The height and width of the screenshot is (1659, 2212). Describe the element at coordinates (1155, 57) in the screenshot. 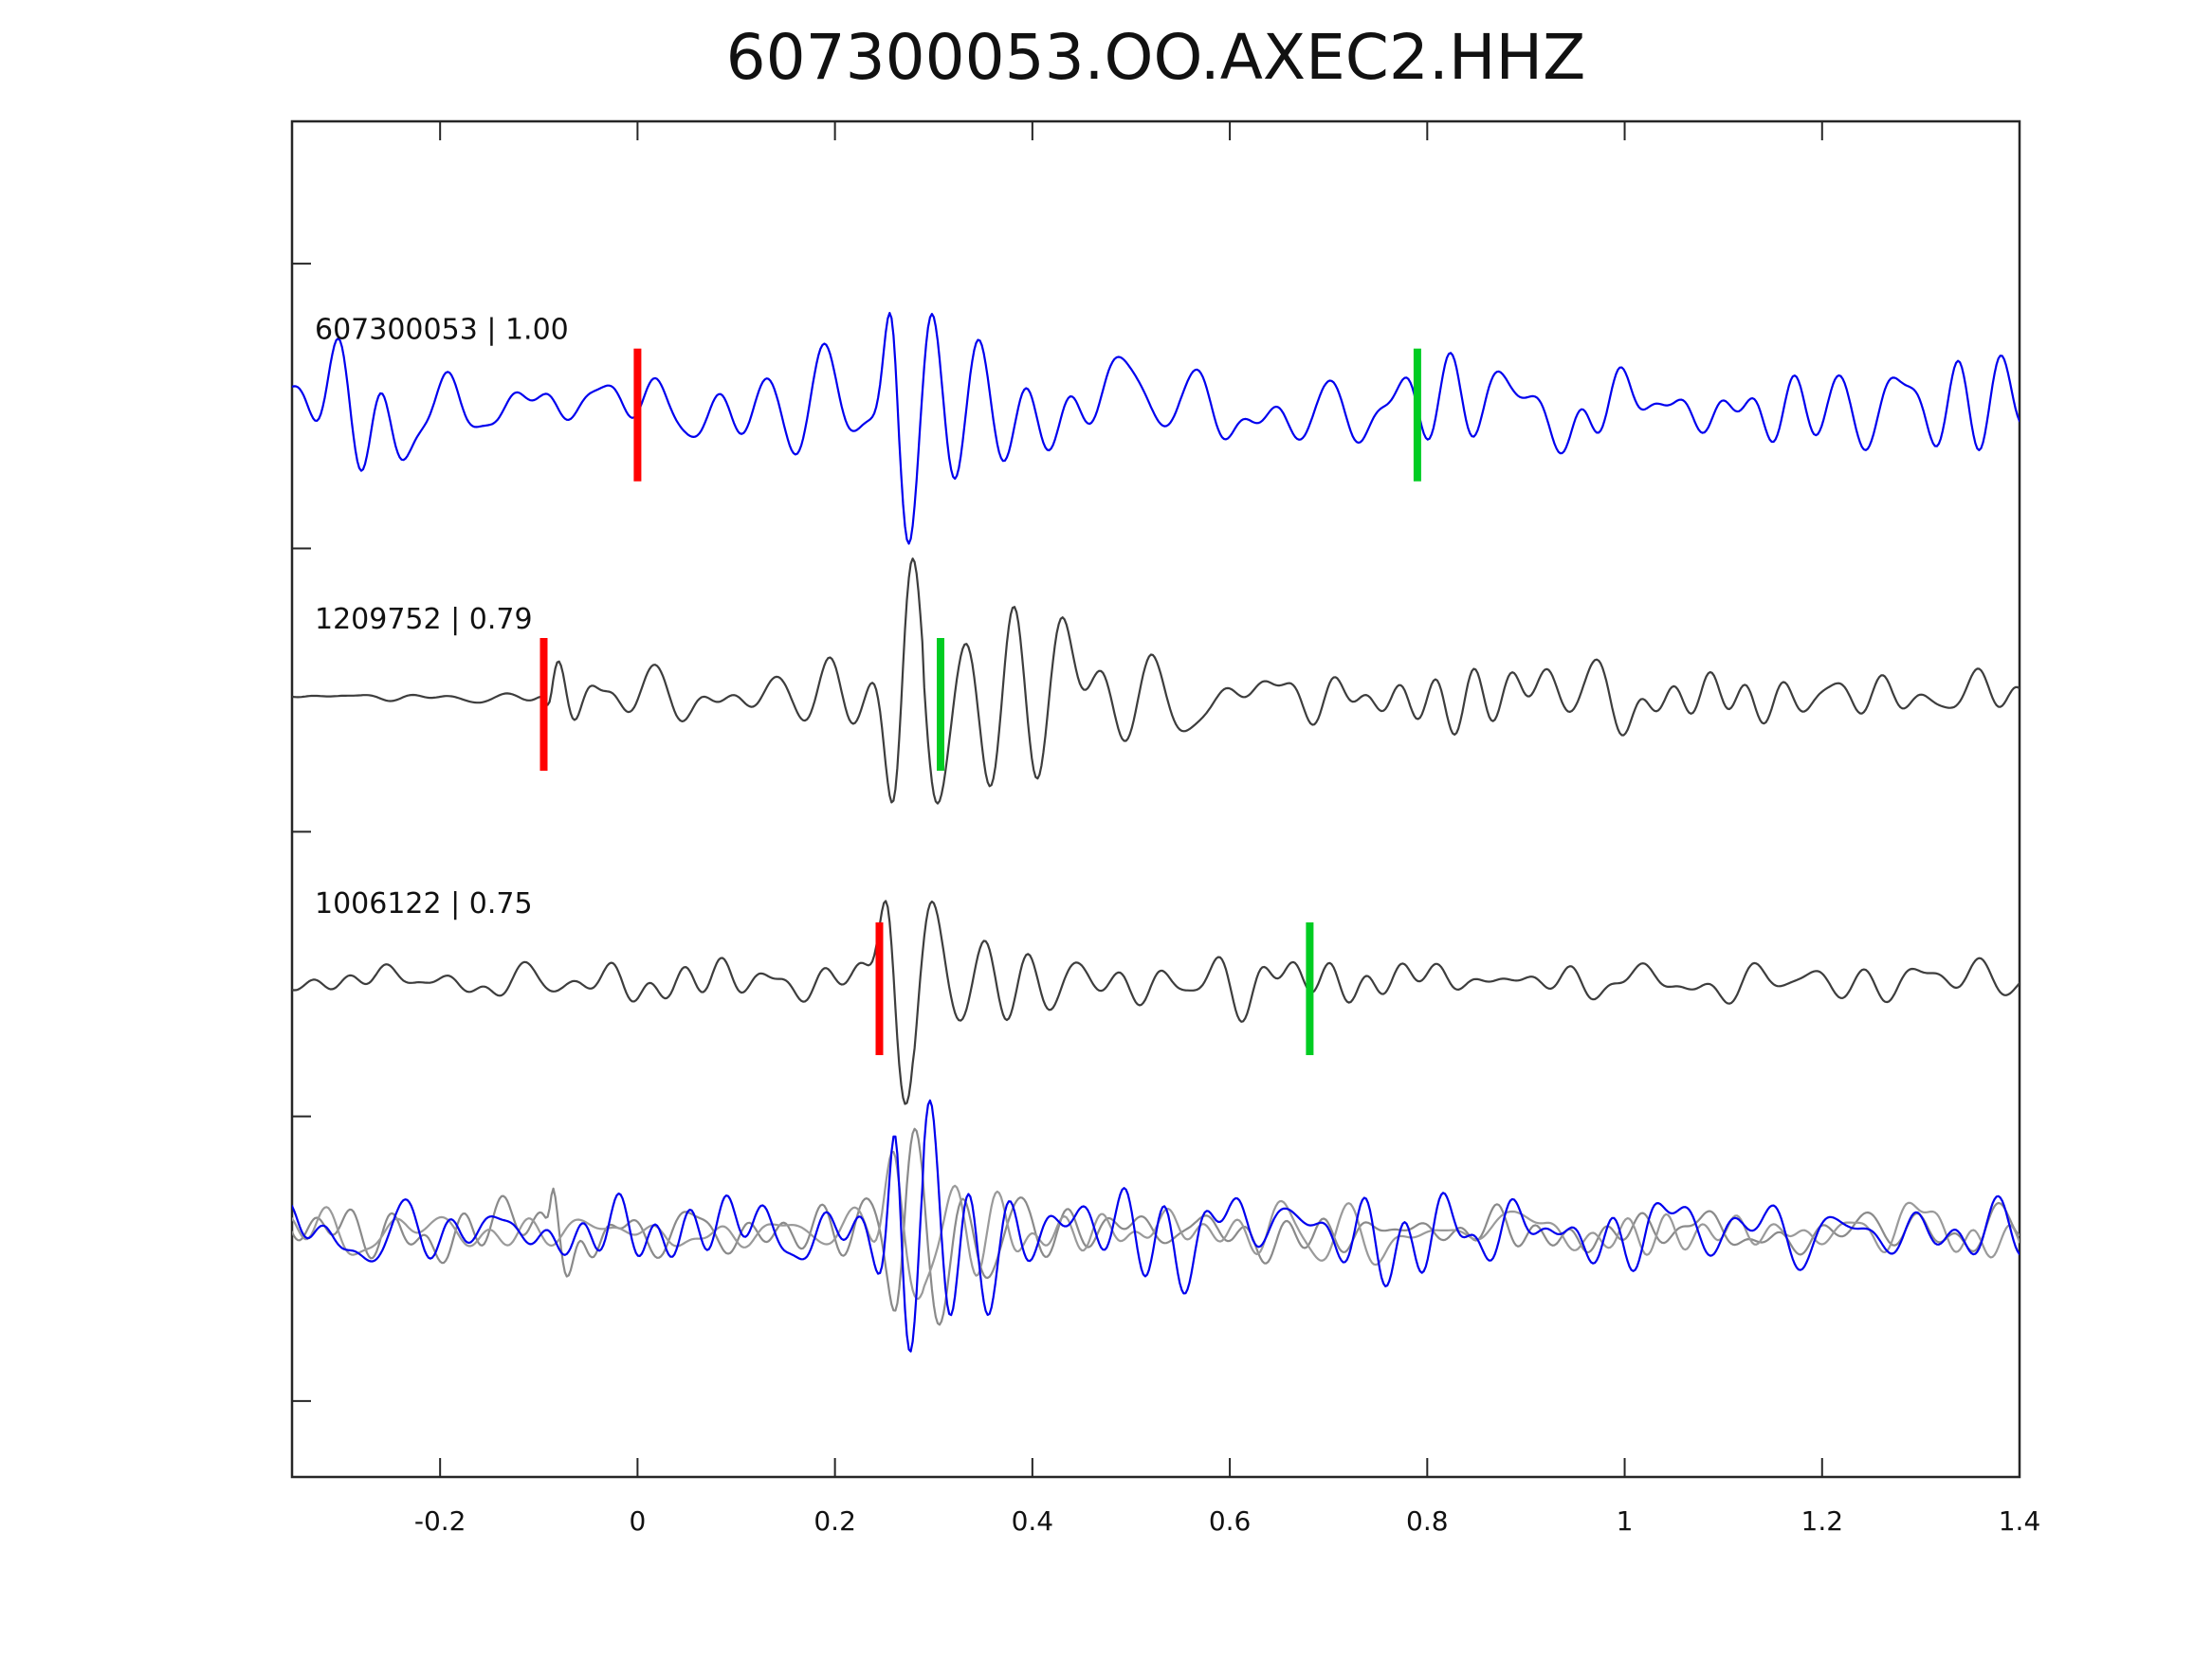

I see `chart-title: 607300053.OO.AXEC2.HHZ` at that location.